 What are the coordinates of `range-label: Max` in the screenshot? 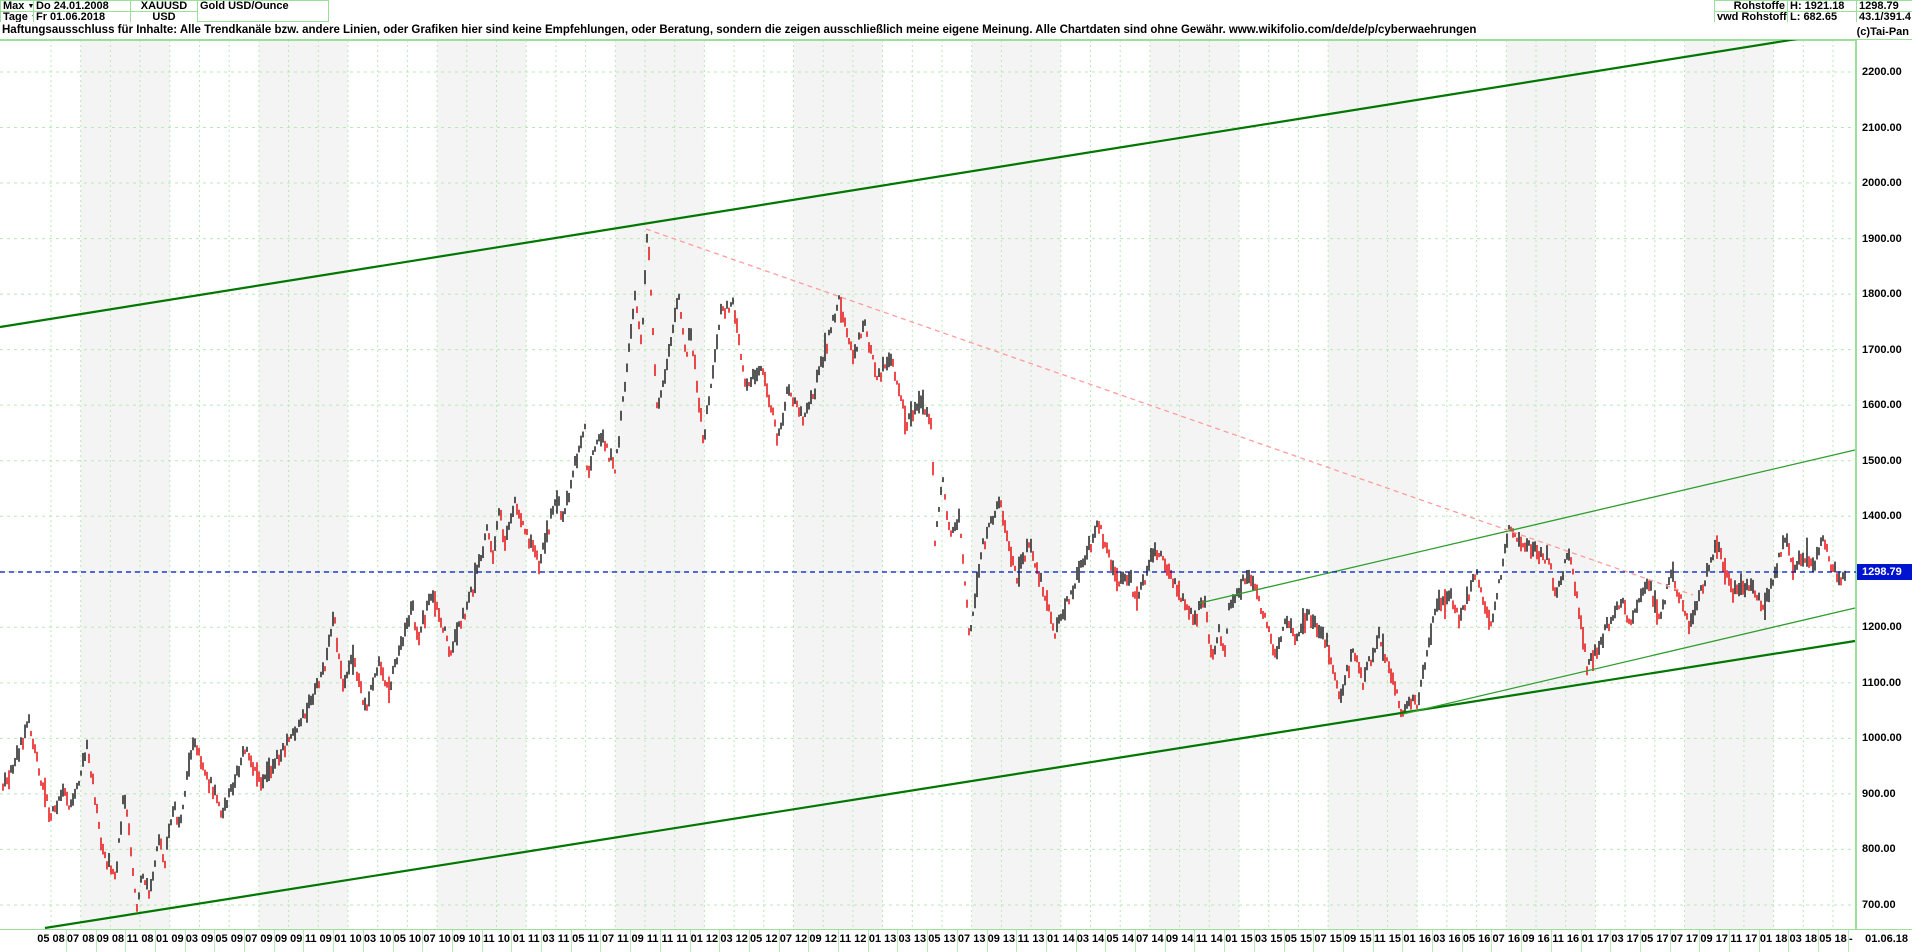 It's located at (14, 6).